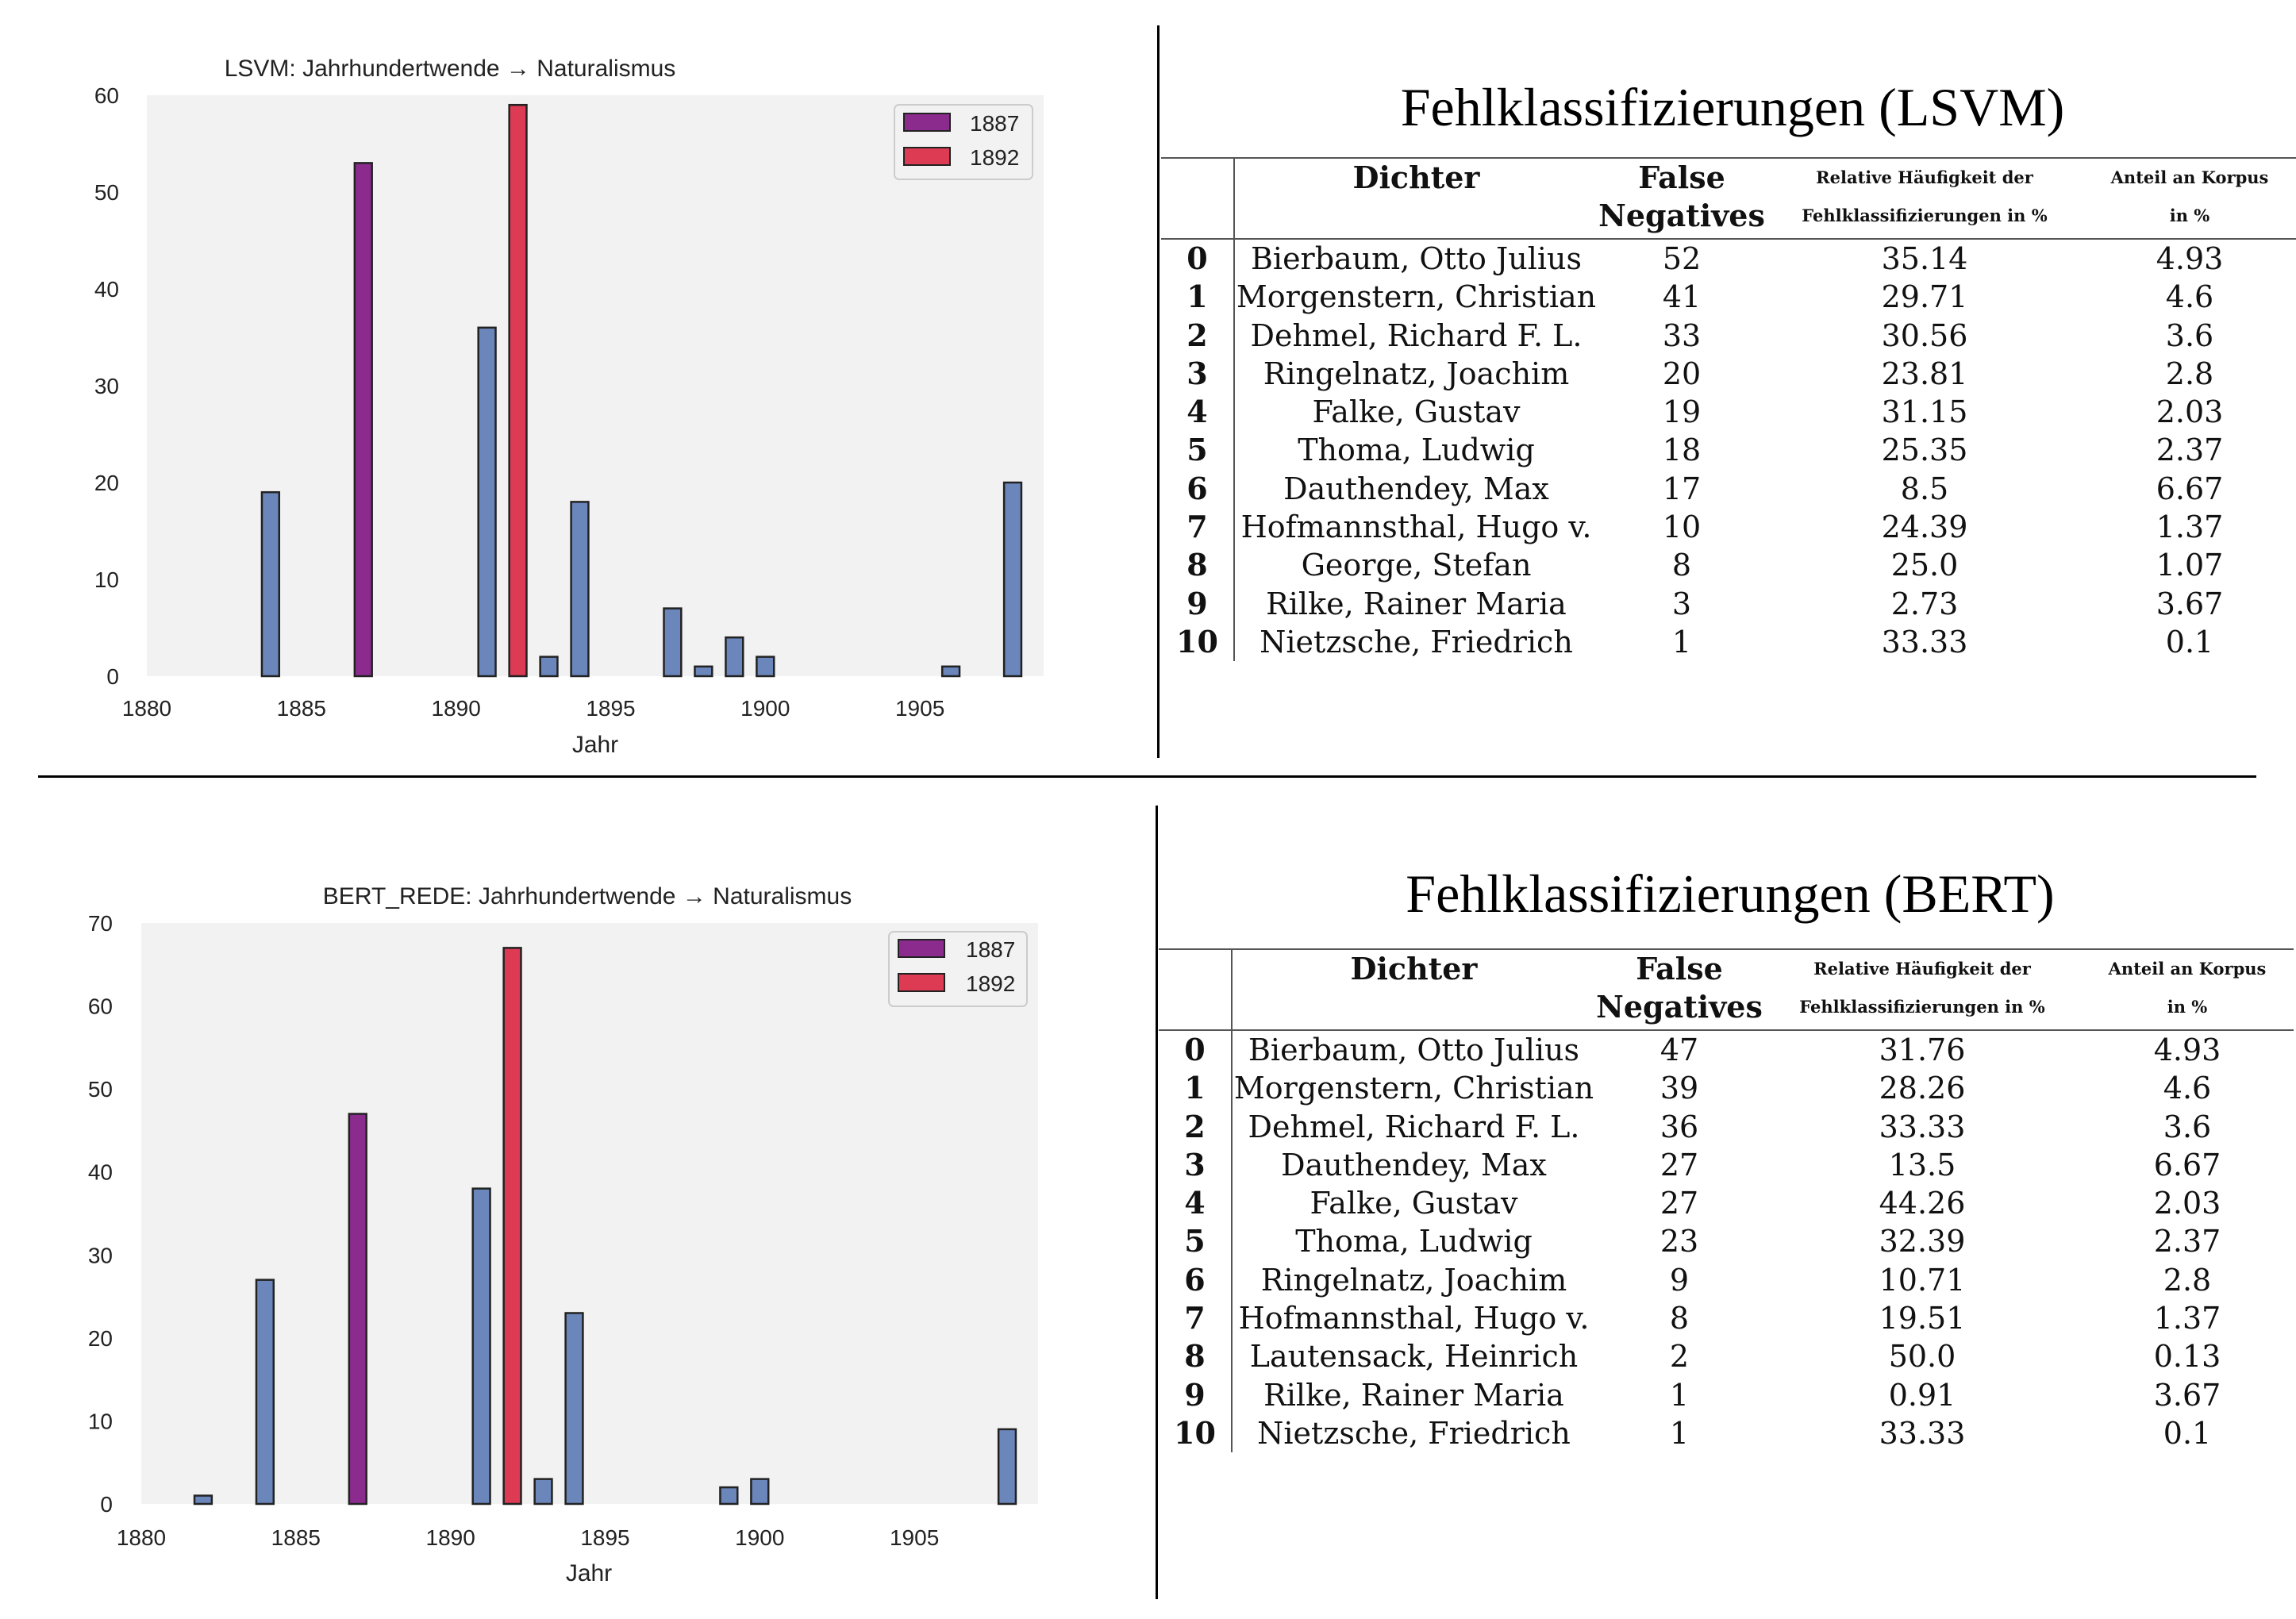  I want to click on header-dichter: Dichter, so click(1414, 968).